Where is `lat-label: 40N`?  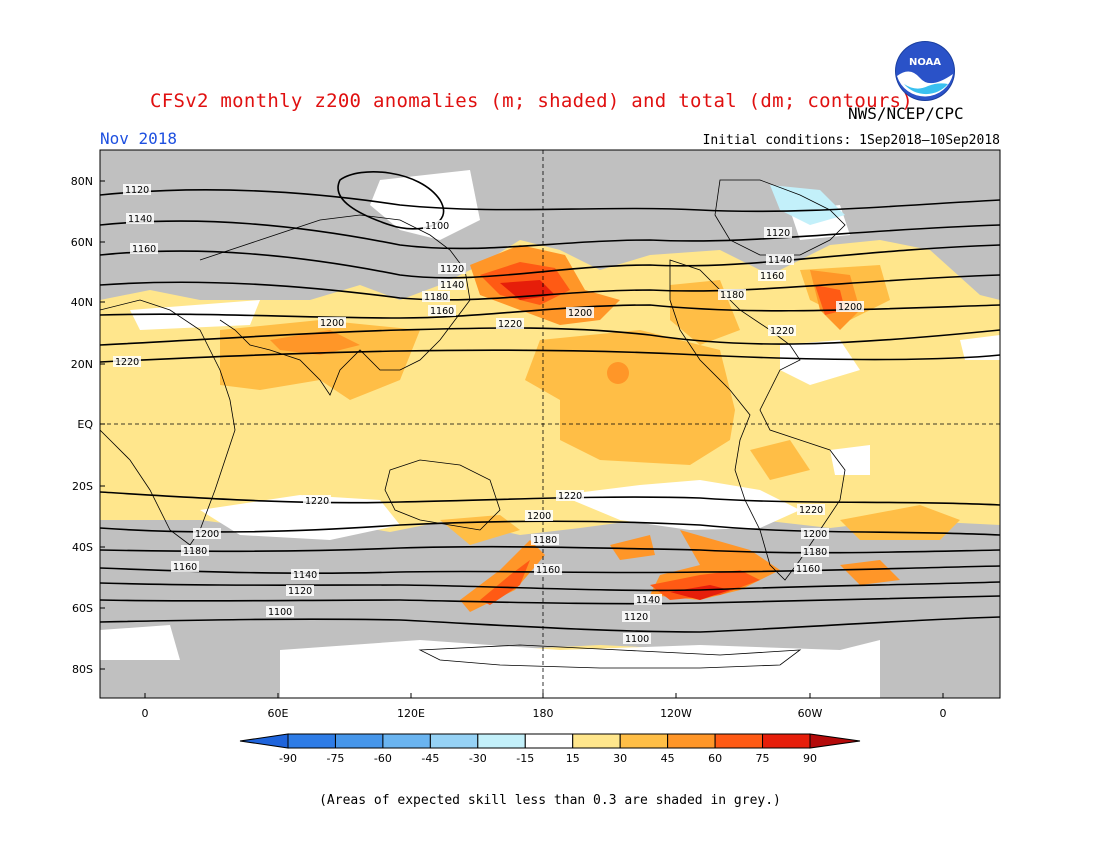
lat-label: 40N is located at coordinates (82, 302).